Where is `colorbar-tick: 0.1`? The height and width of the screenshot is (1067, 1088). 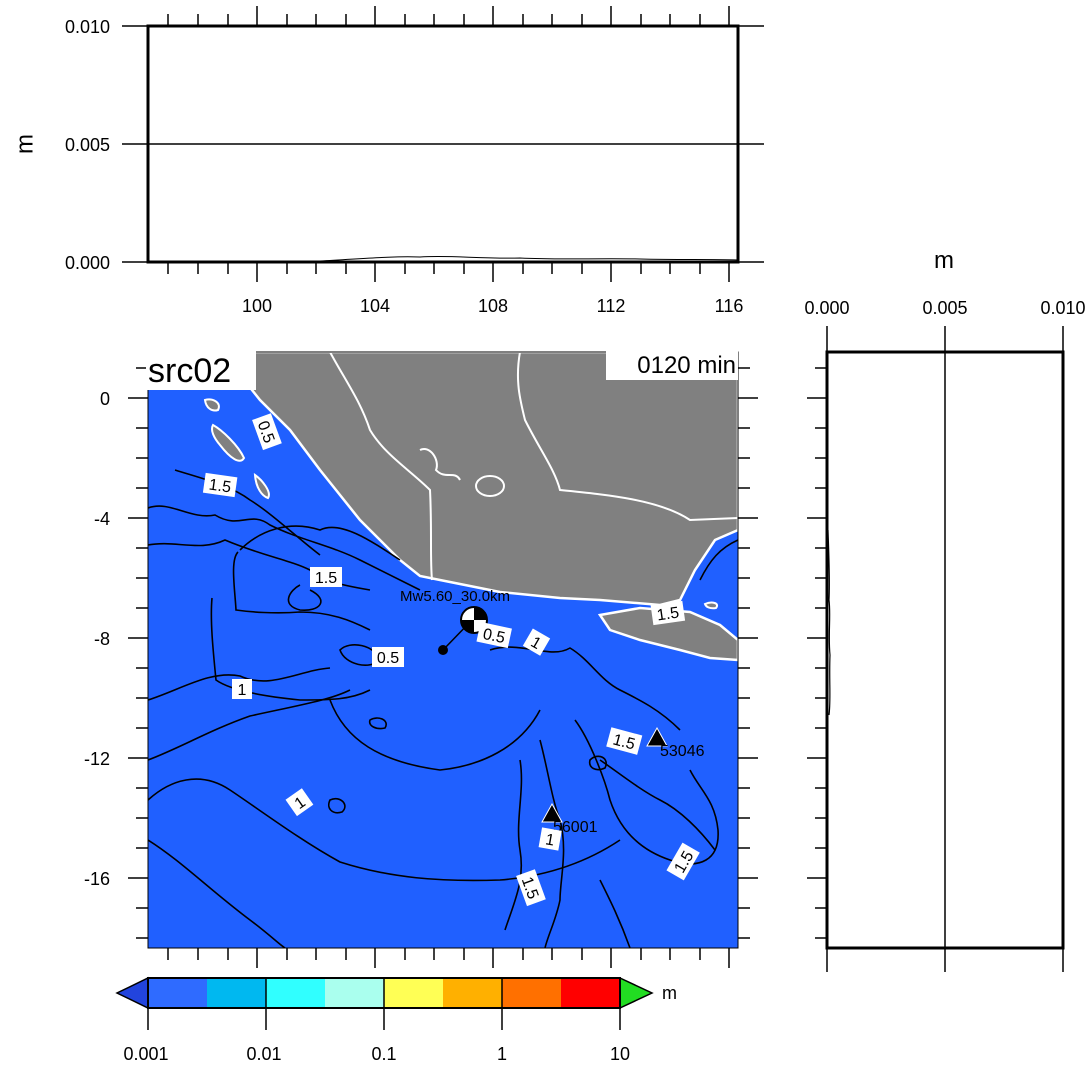
colorbar-tick: 0.1 is located at coordinates (383, 1054).